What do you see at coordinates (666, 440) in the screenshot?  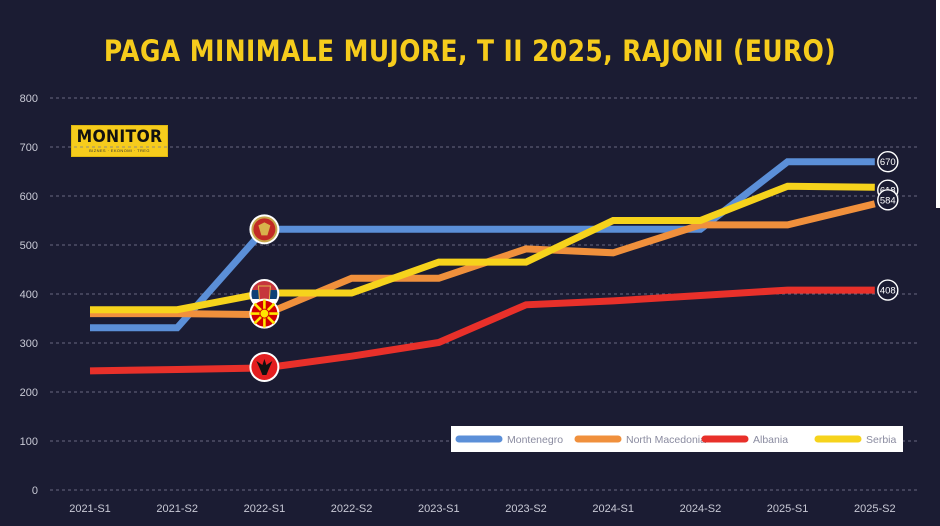 I see `legend-label: North Macedonia` at bounding box center [666, 440].